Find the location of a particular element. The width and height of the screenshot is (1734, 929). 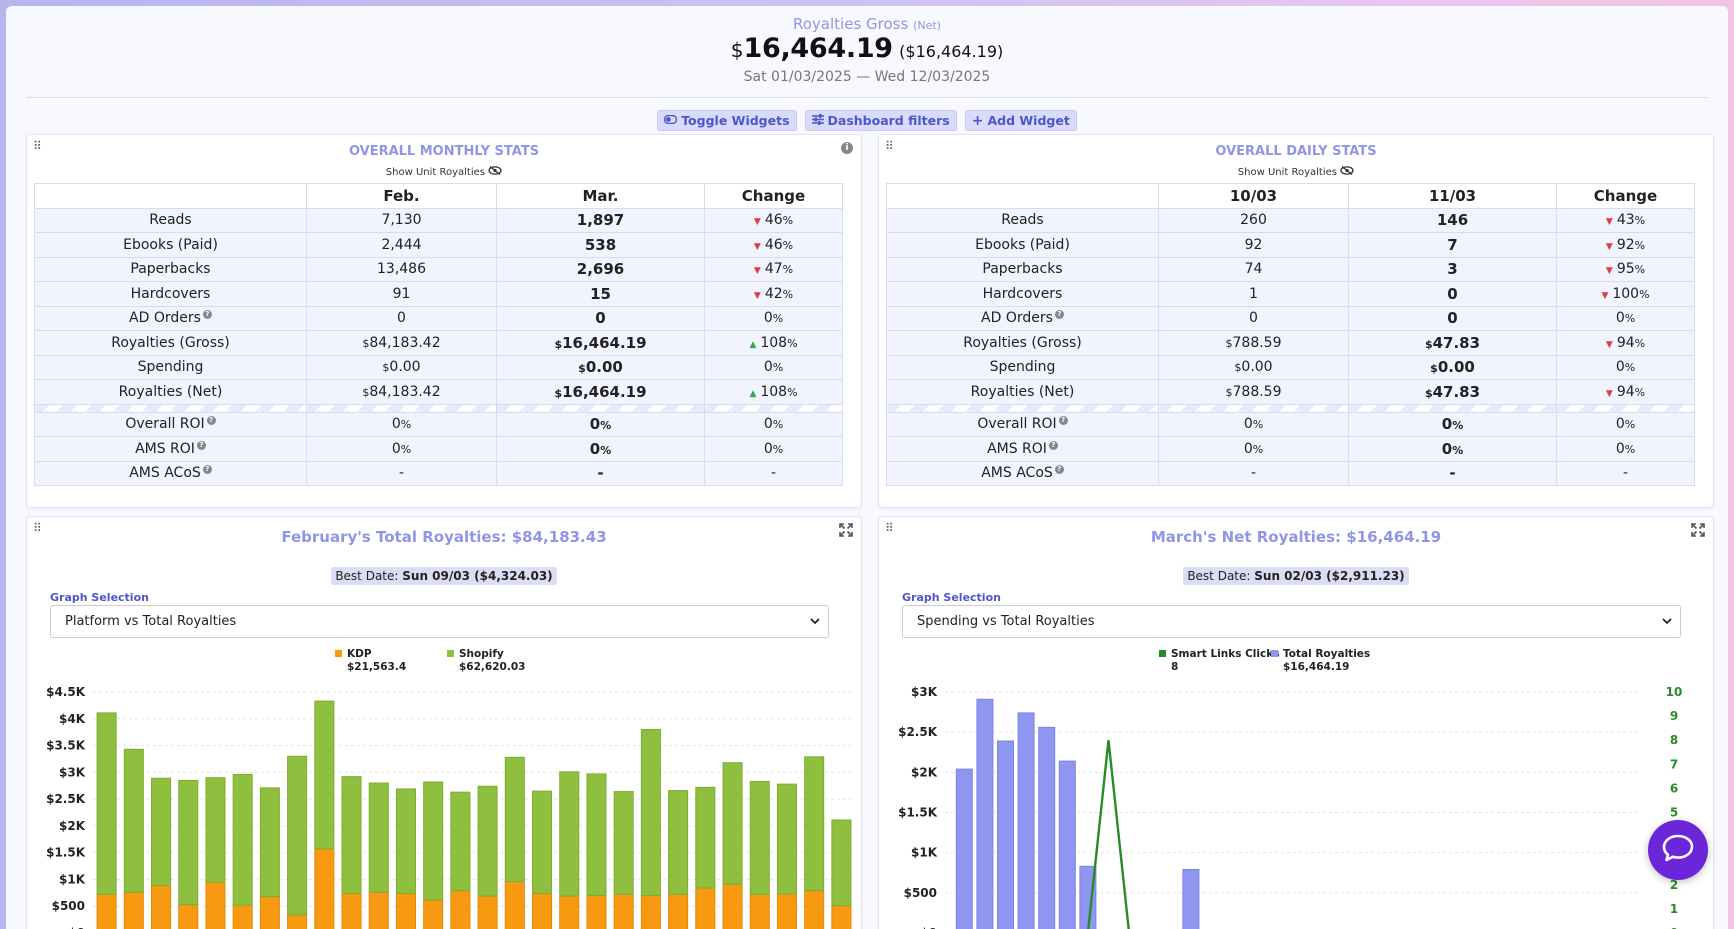

change-value: ▼ 43% is located at coordinates (1625, 220).